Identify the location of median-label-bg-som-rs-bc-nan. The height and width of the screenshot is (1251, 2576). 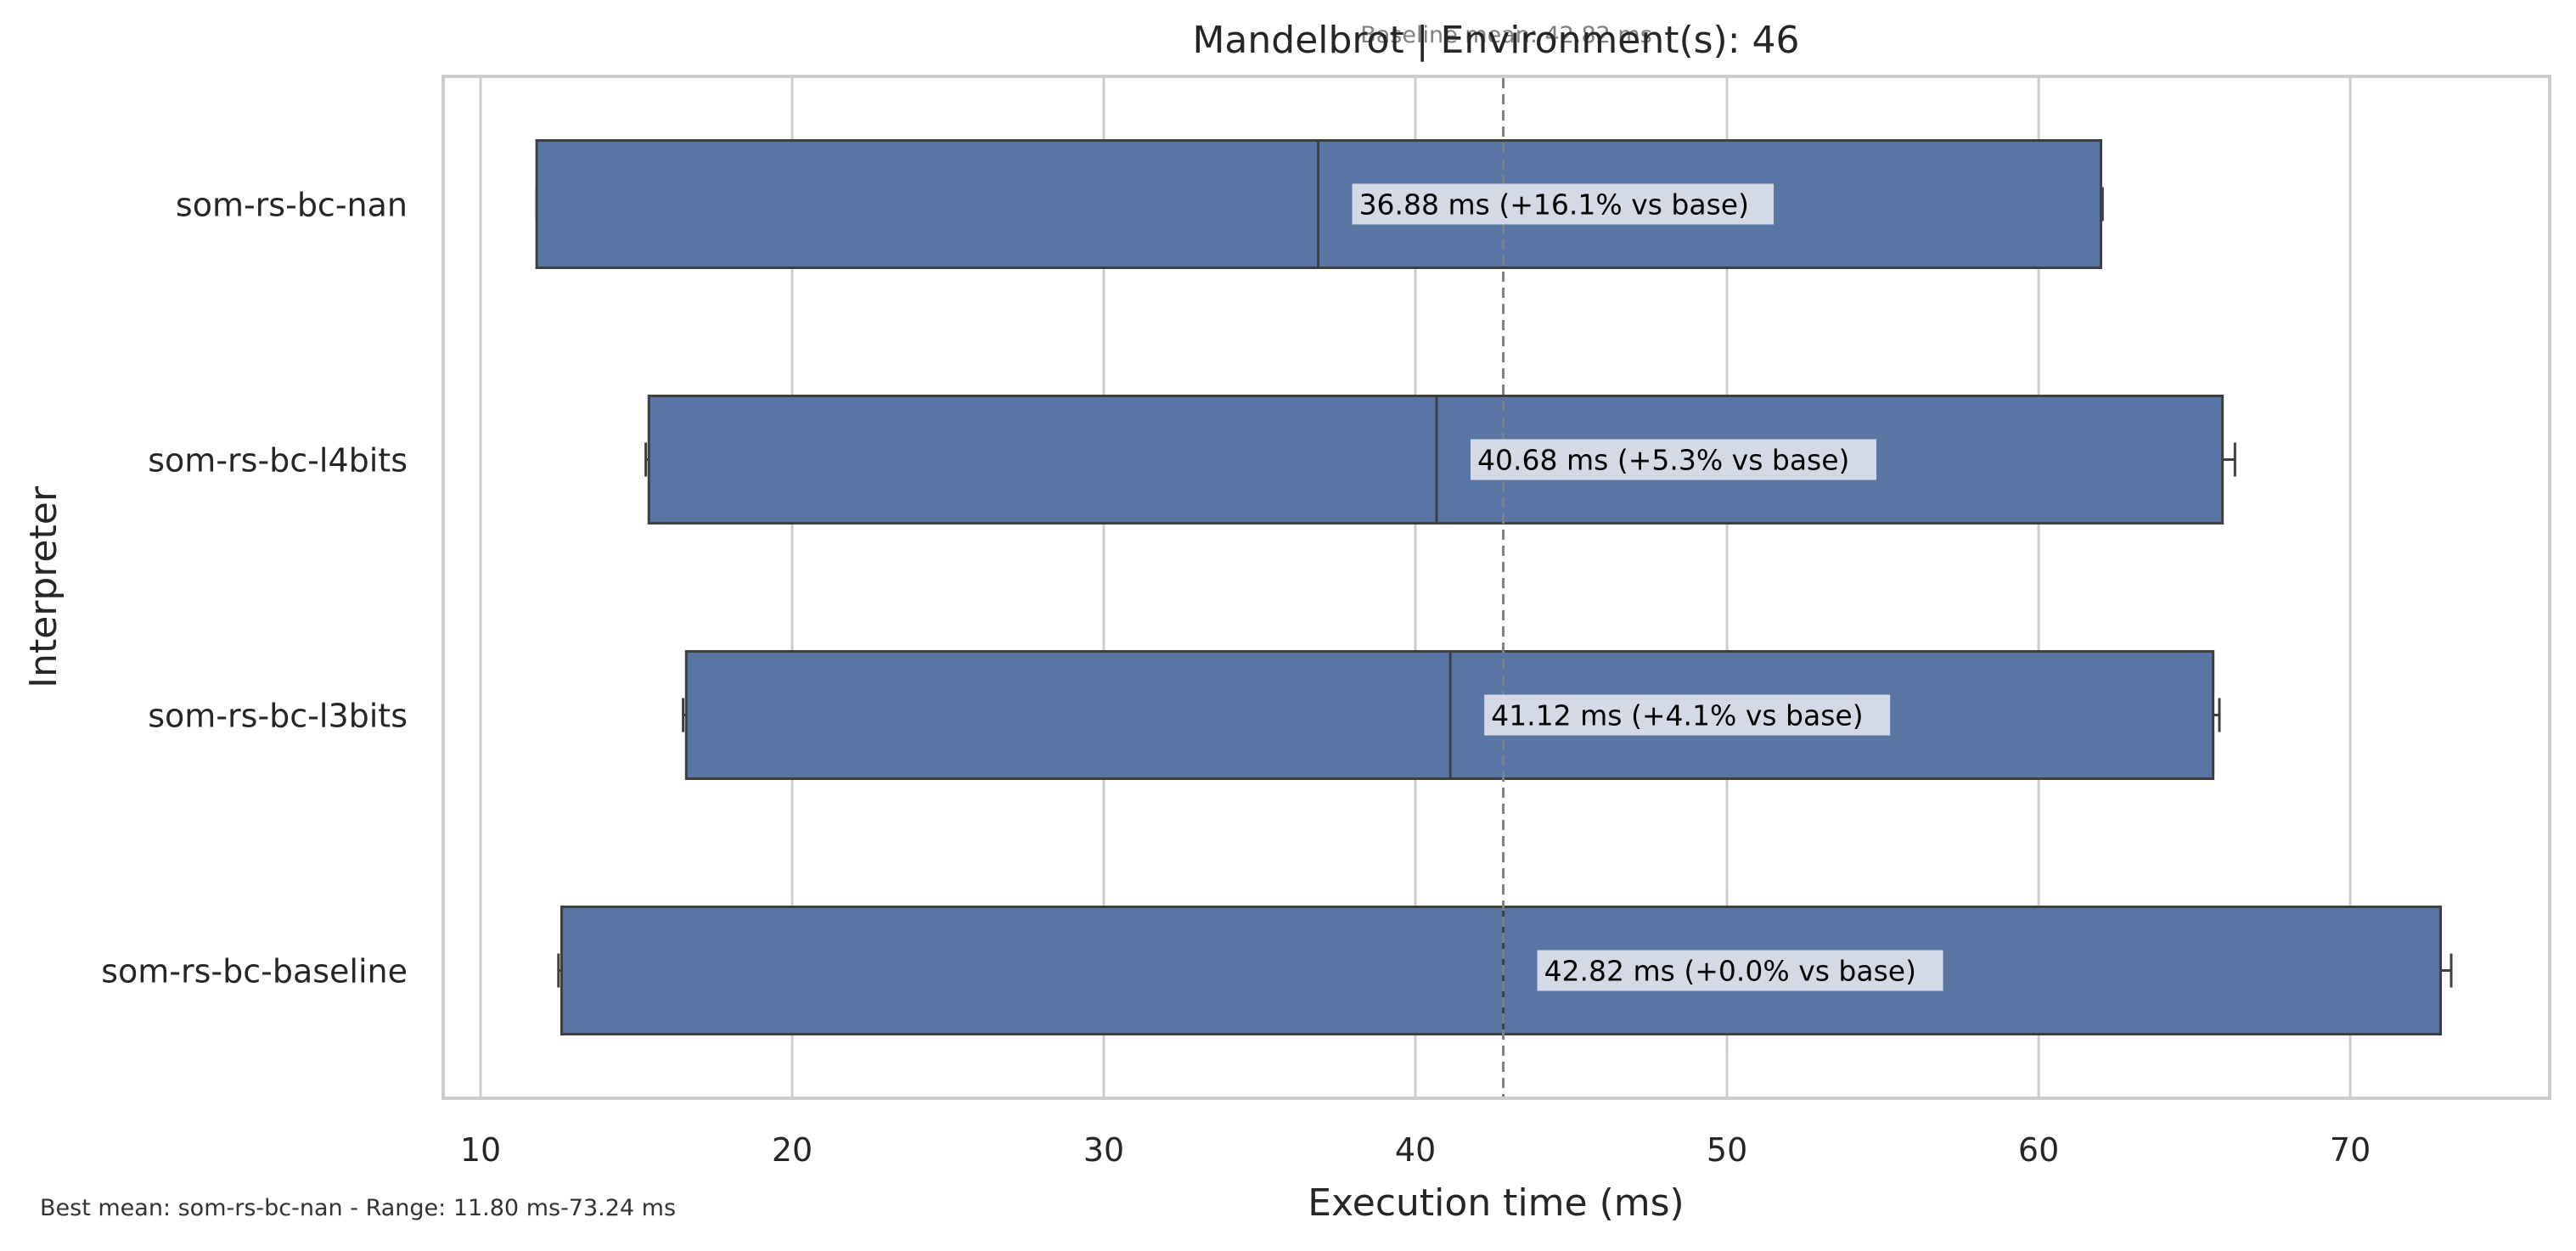
(1563, 204).